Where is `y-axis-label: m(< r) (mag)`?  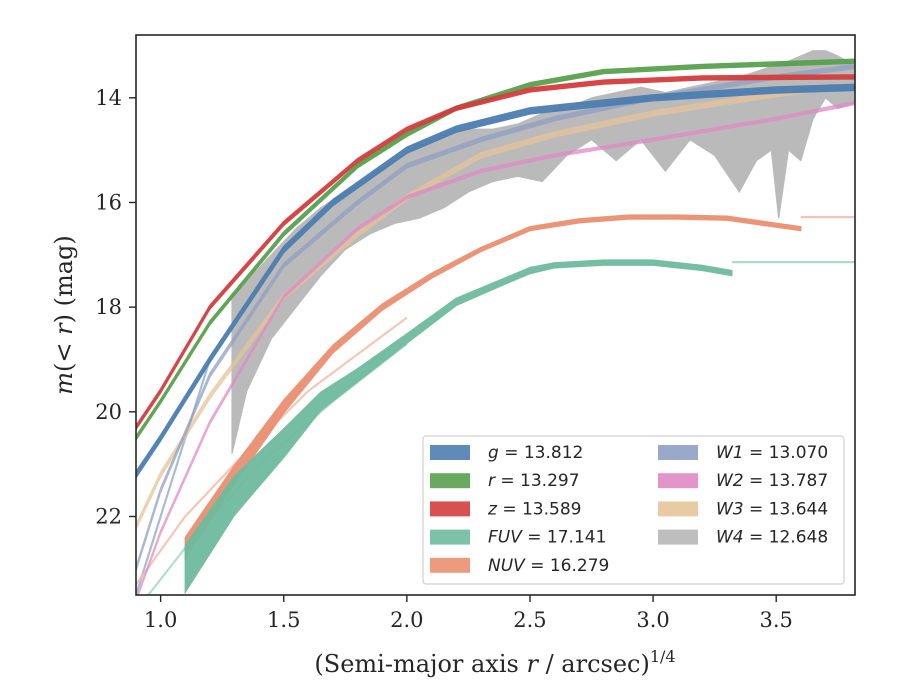
y-axis-label: m(< r) (mag) is located at coordinates (64, 315).